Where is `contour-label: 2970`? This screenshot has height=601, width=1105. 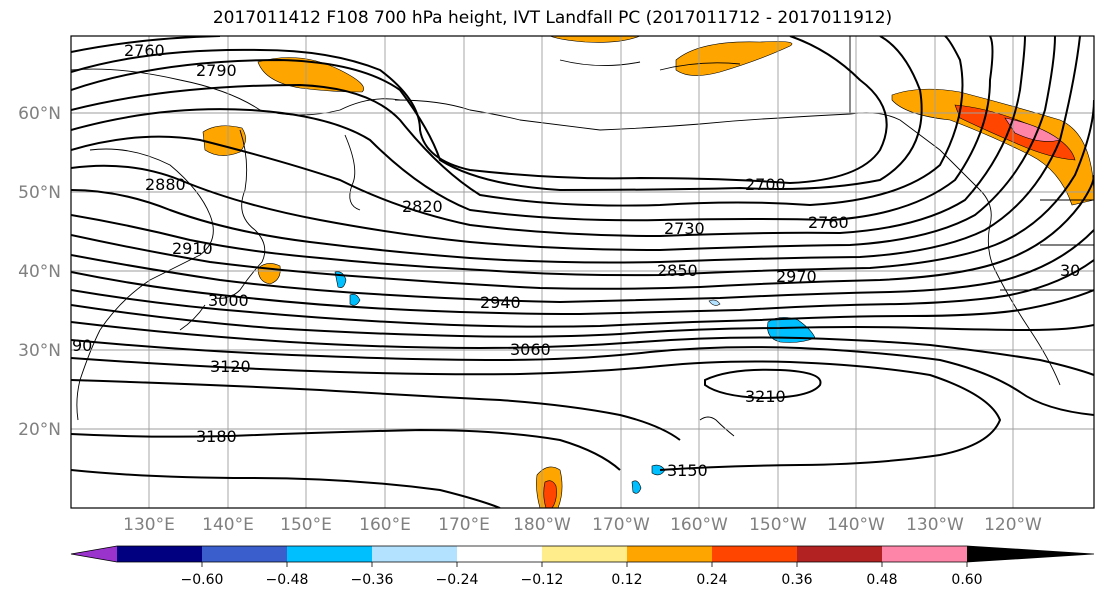 contour-label: 2970 is located at coordinates (796, 276).